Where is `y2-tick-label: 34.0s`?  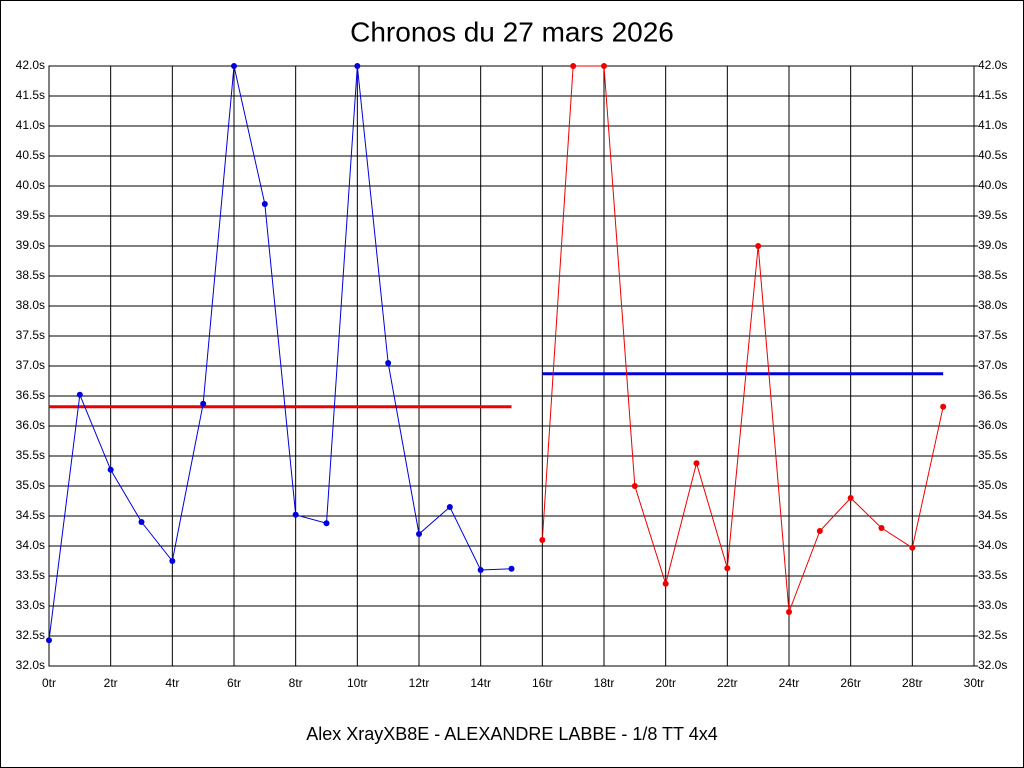
y2-tick-label: 34.0s is located at coordinates (992, 545).